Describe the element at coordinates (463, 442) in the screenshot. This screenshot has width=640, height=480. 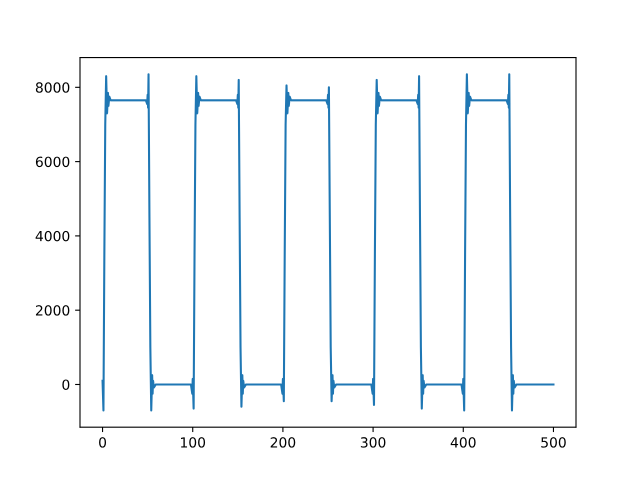
I see `x-tick-label: 400` at that location.